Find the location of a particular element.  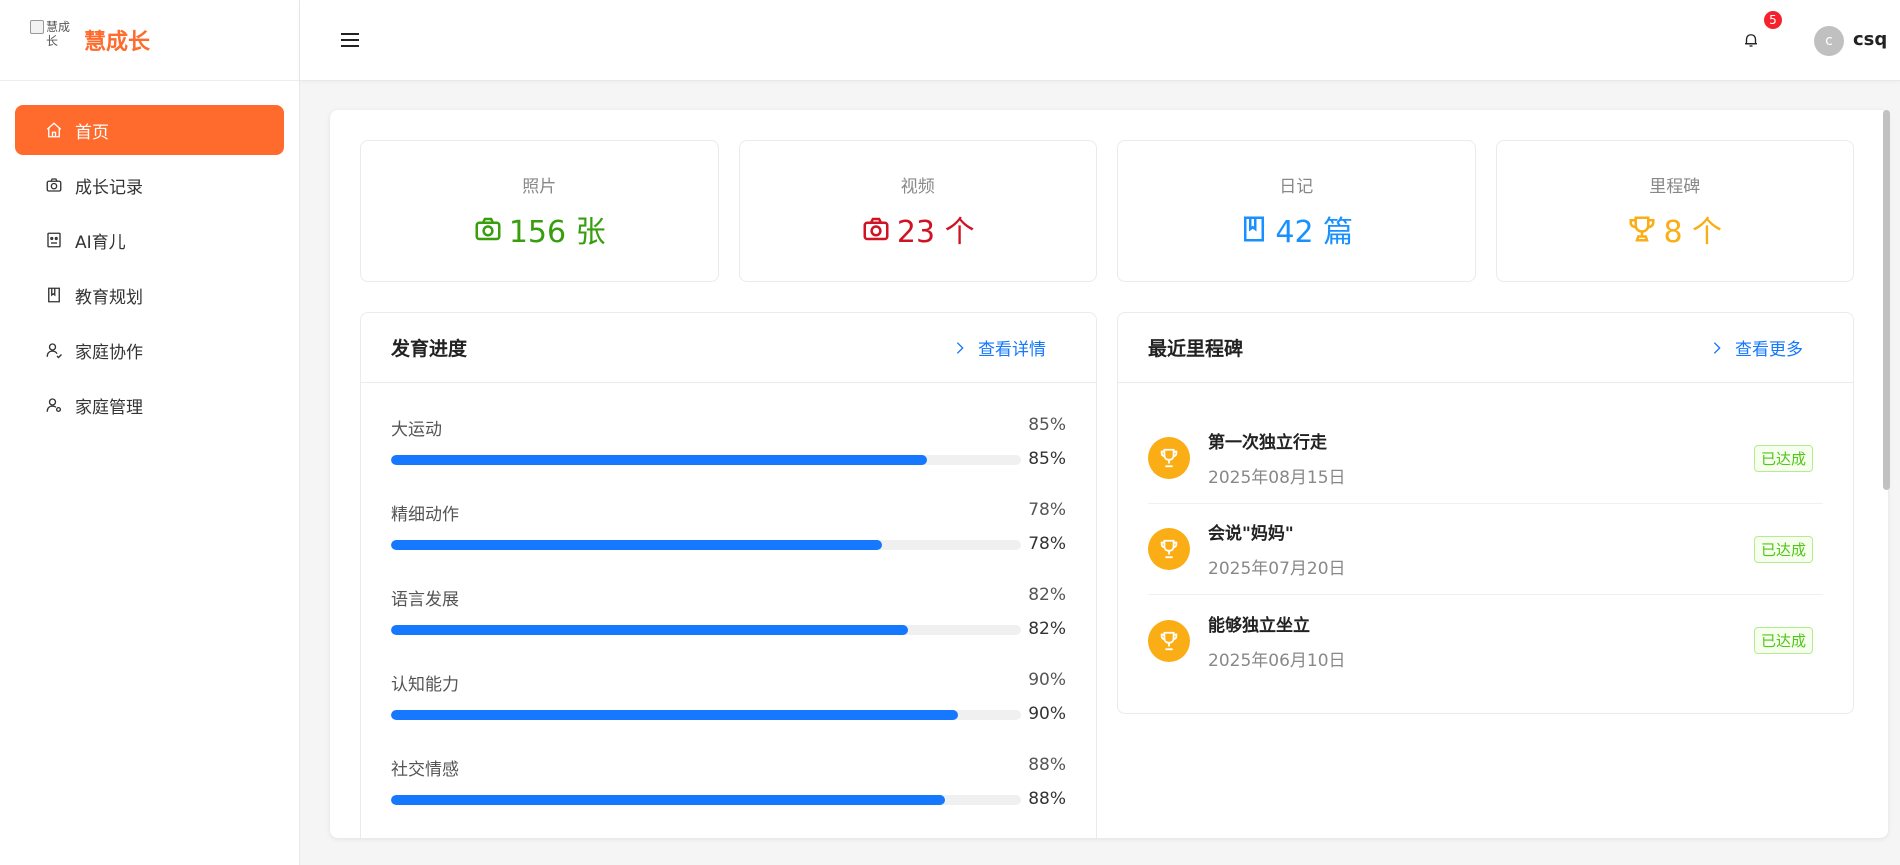

sidebar-item-label: 成长记录 is located at coordinates (109, 187).